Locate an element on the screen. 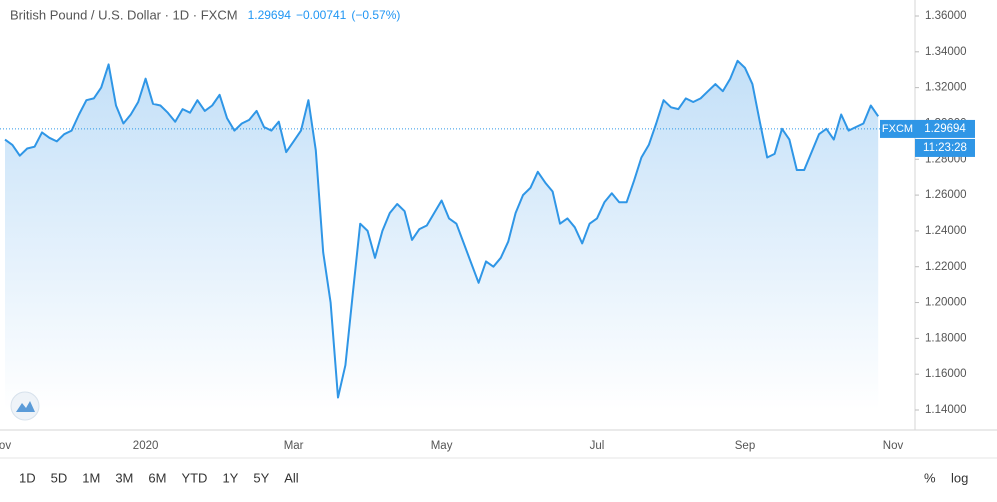 The image size is (997, 502). y-tick-label: 1.34000 is located at coordinates (946, 52).